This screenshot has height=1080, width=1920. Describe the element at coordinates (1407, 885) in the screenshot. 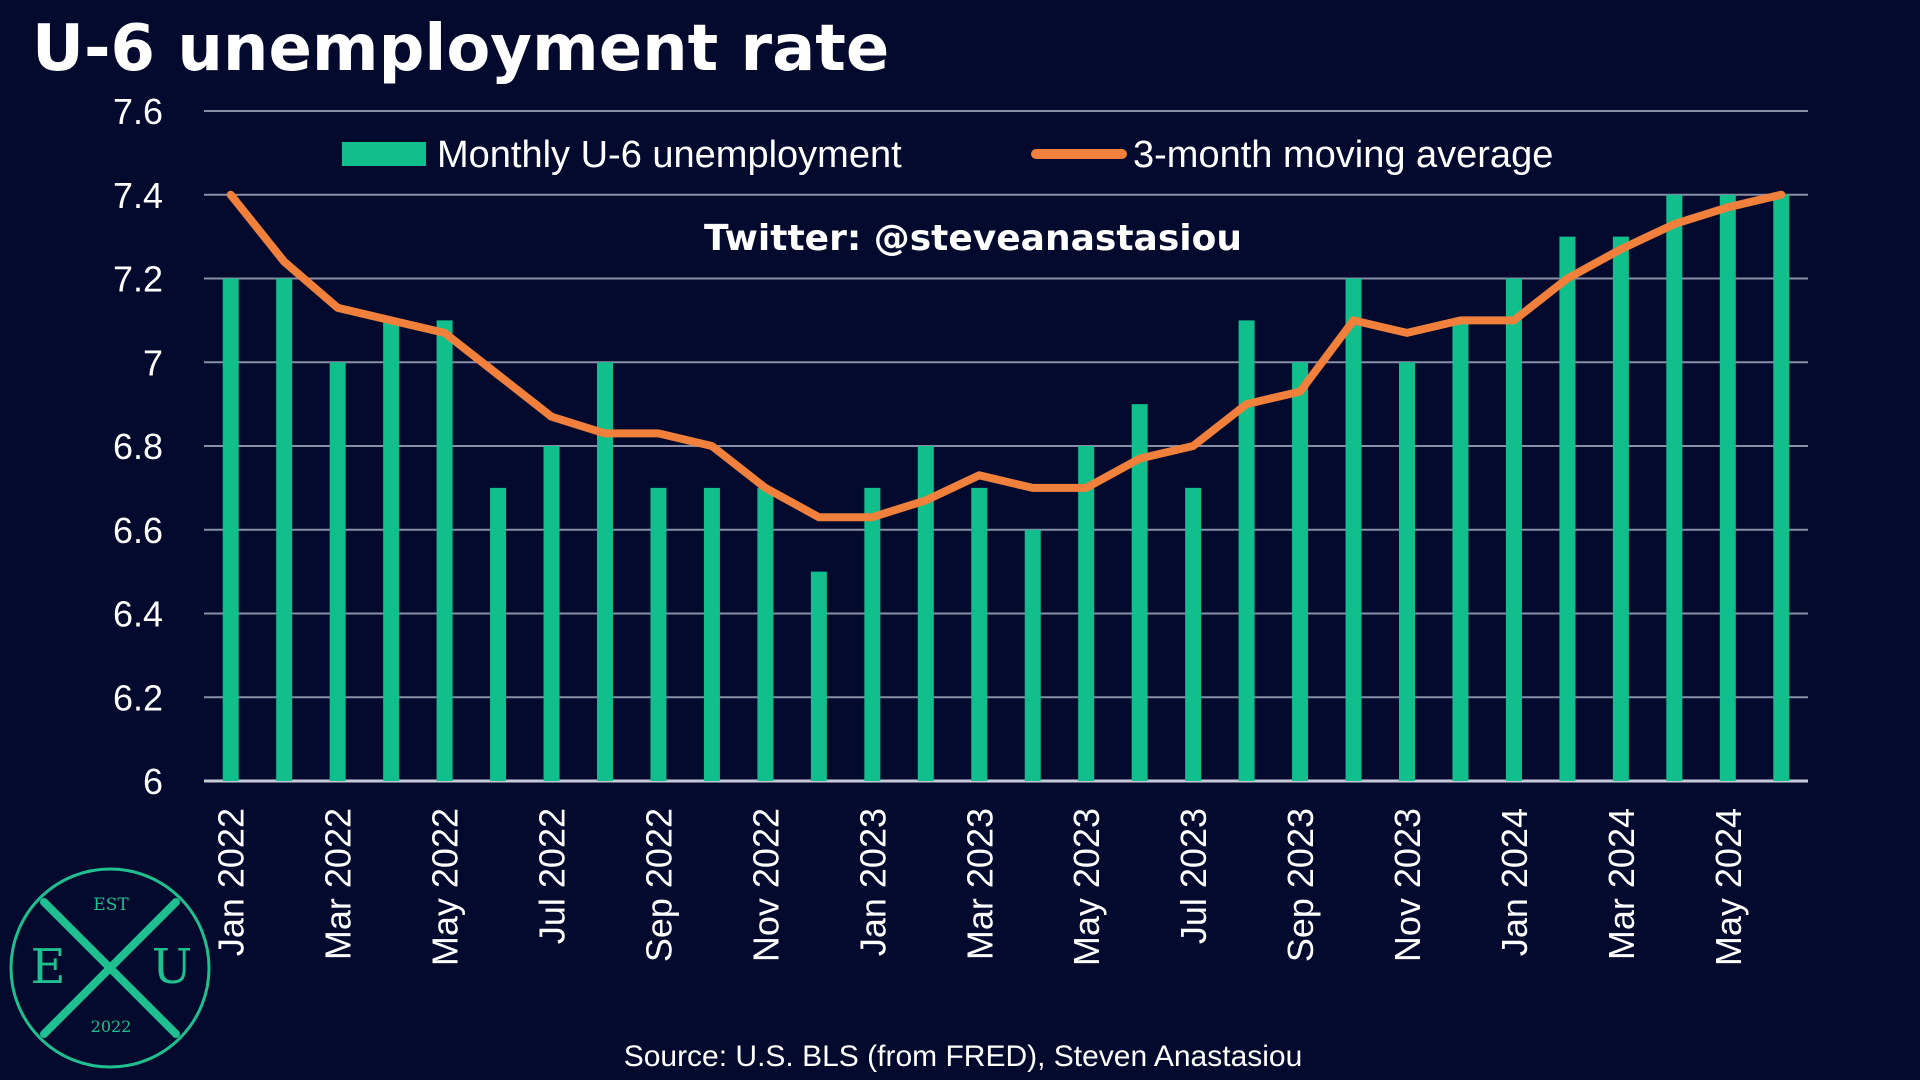

I see `x-tick-label: Nov 2023` at that location.